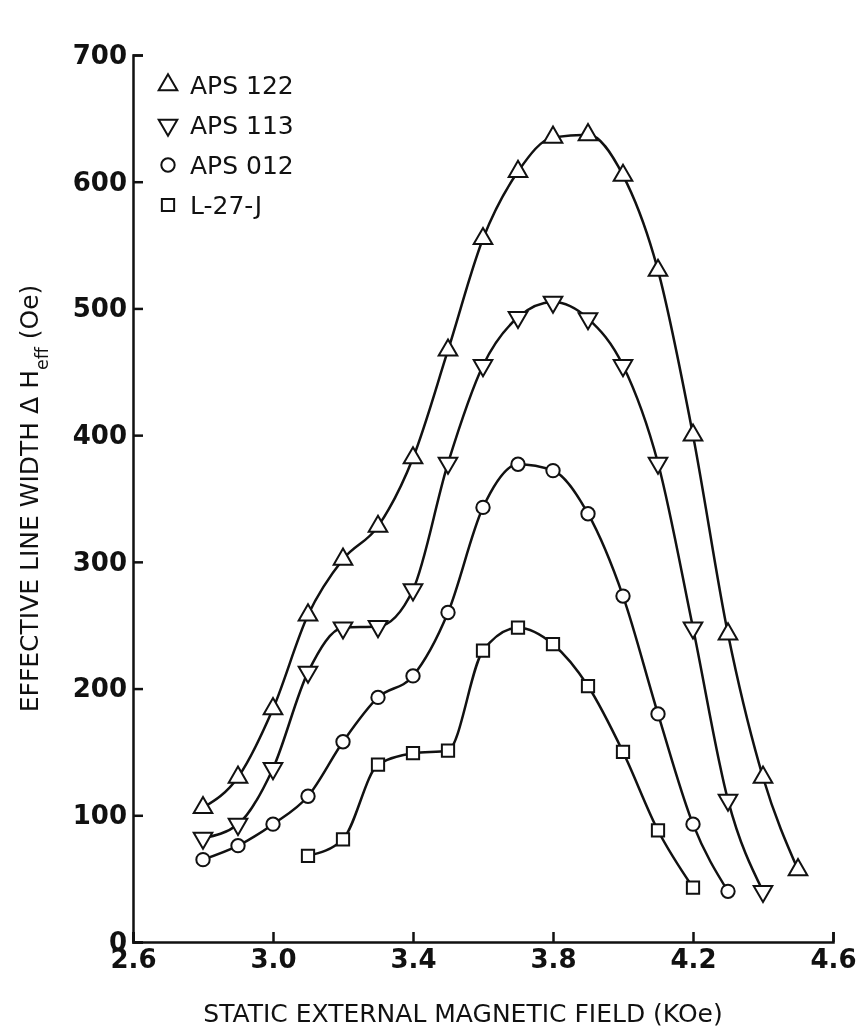 The height and width of the screenshot is (1036, 858). I want to click on legend-label: L-27-J, so click(226, 205).